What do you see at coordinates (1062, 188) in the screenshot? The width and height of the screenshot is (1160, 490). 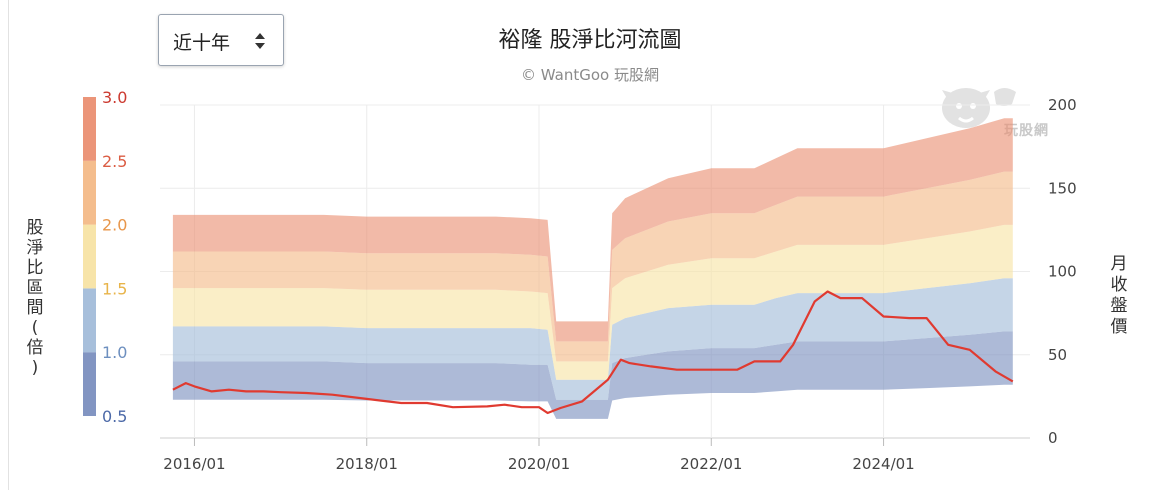 I see `y-right-tick-label: 150` at bounding box center [1062, 188].